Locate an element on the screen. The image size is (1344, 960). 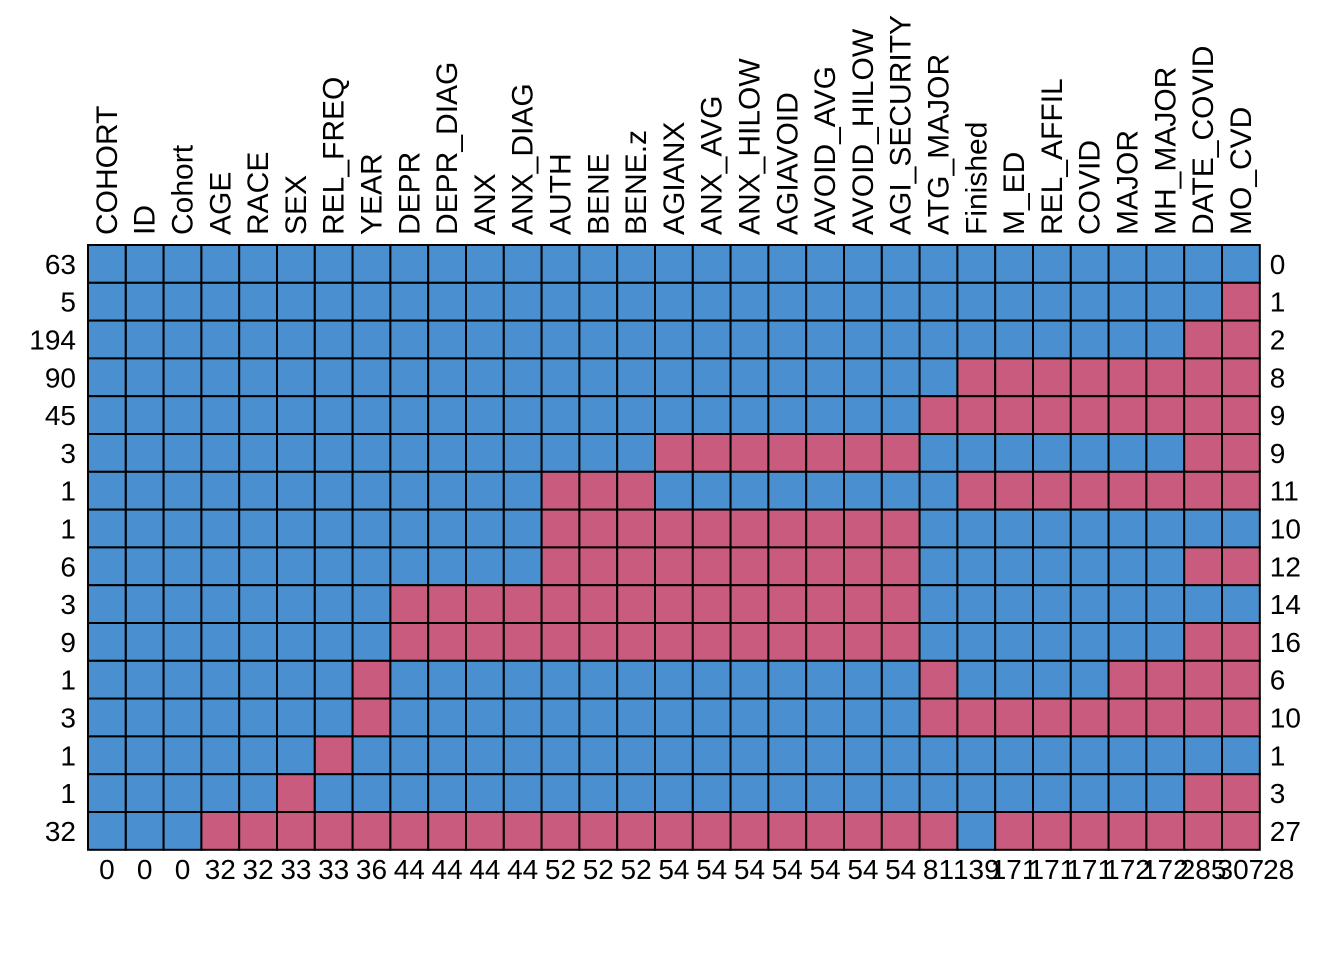
column-label: REL_FREQ is located at coordinates (334, 156).